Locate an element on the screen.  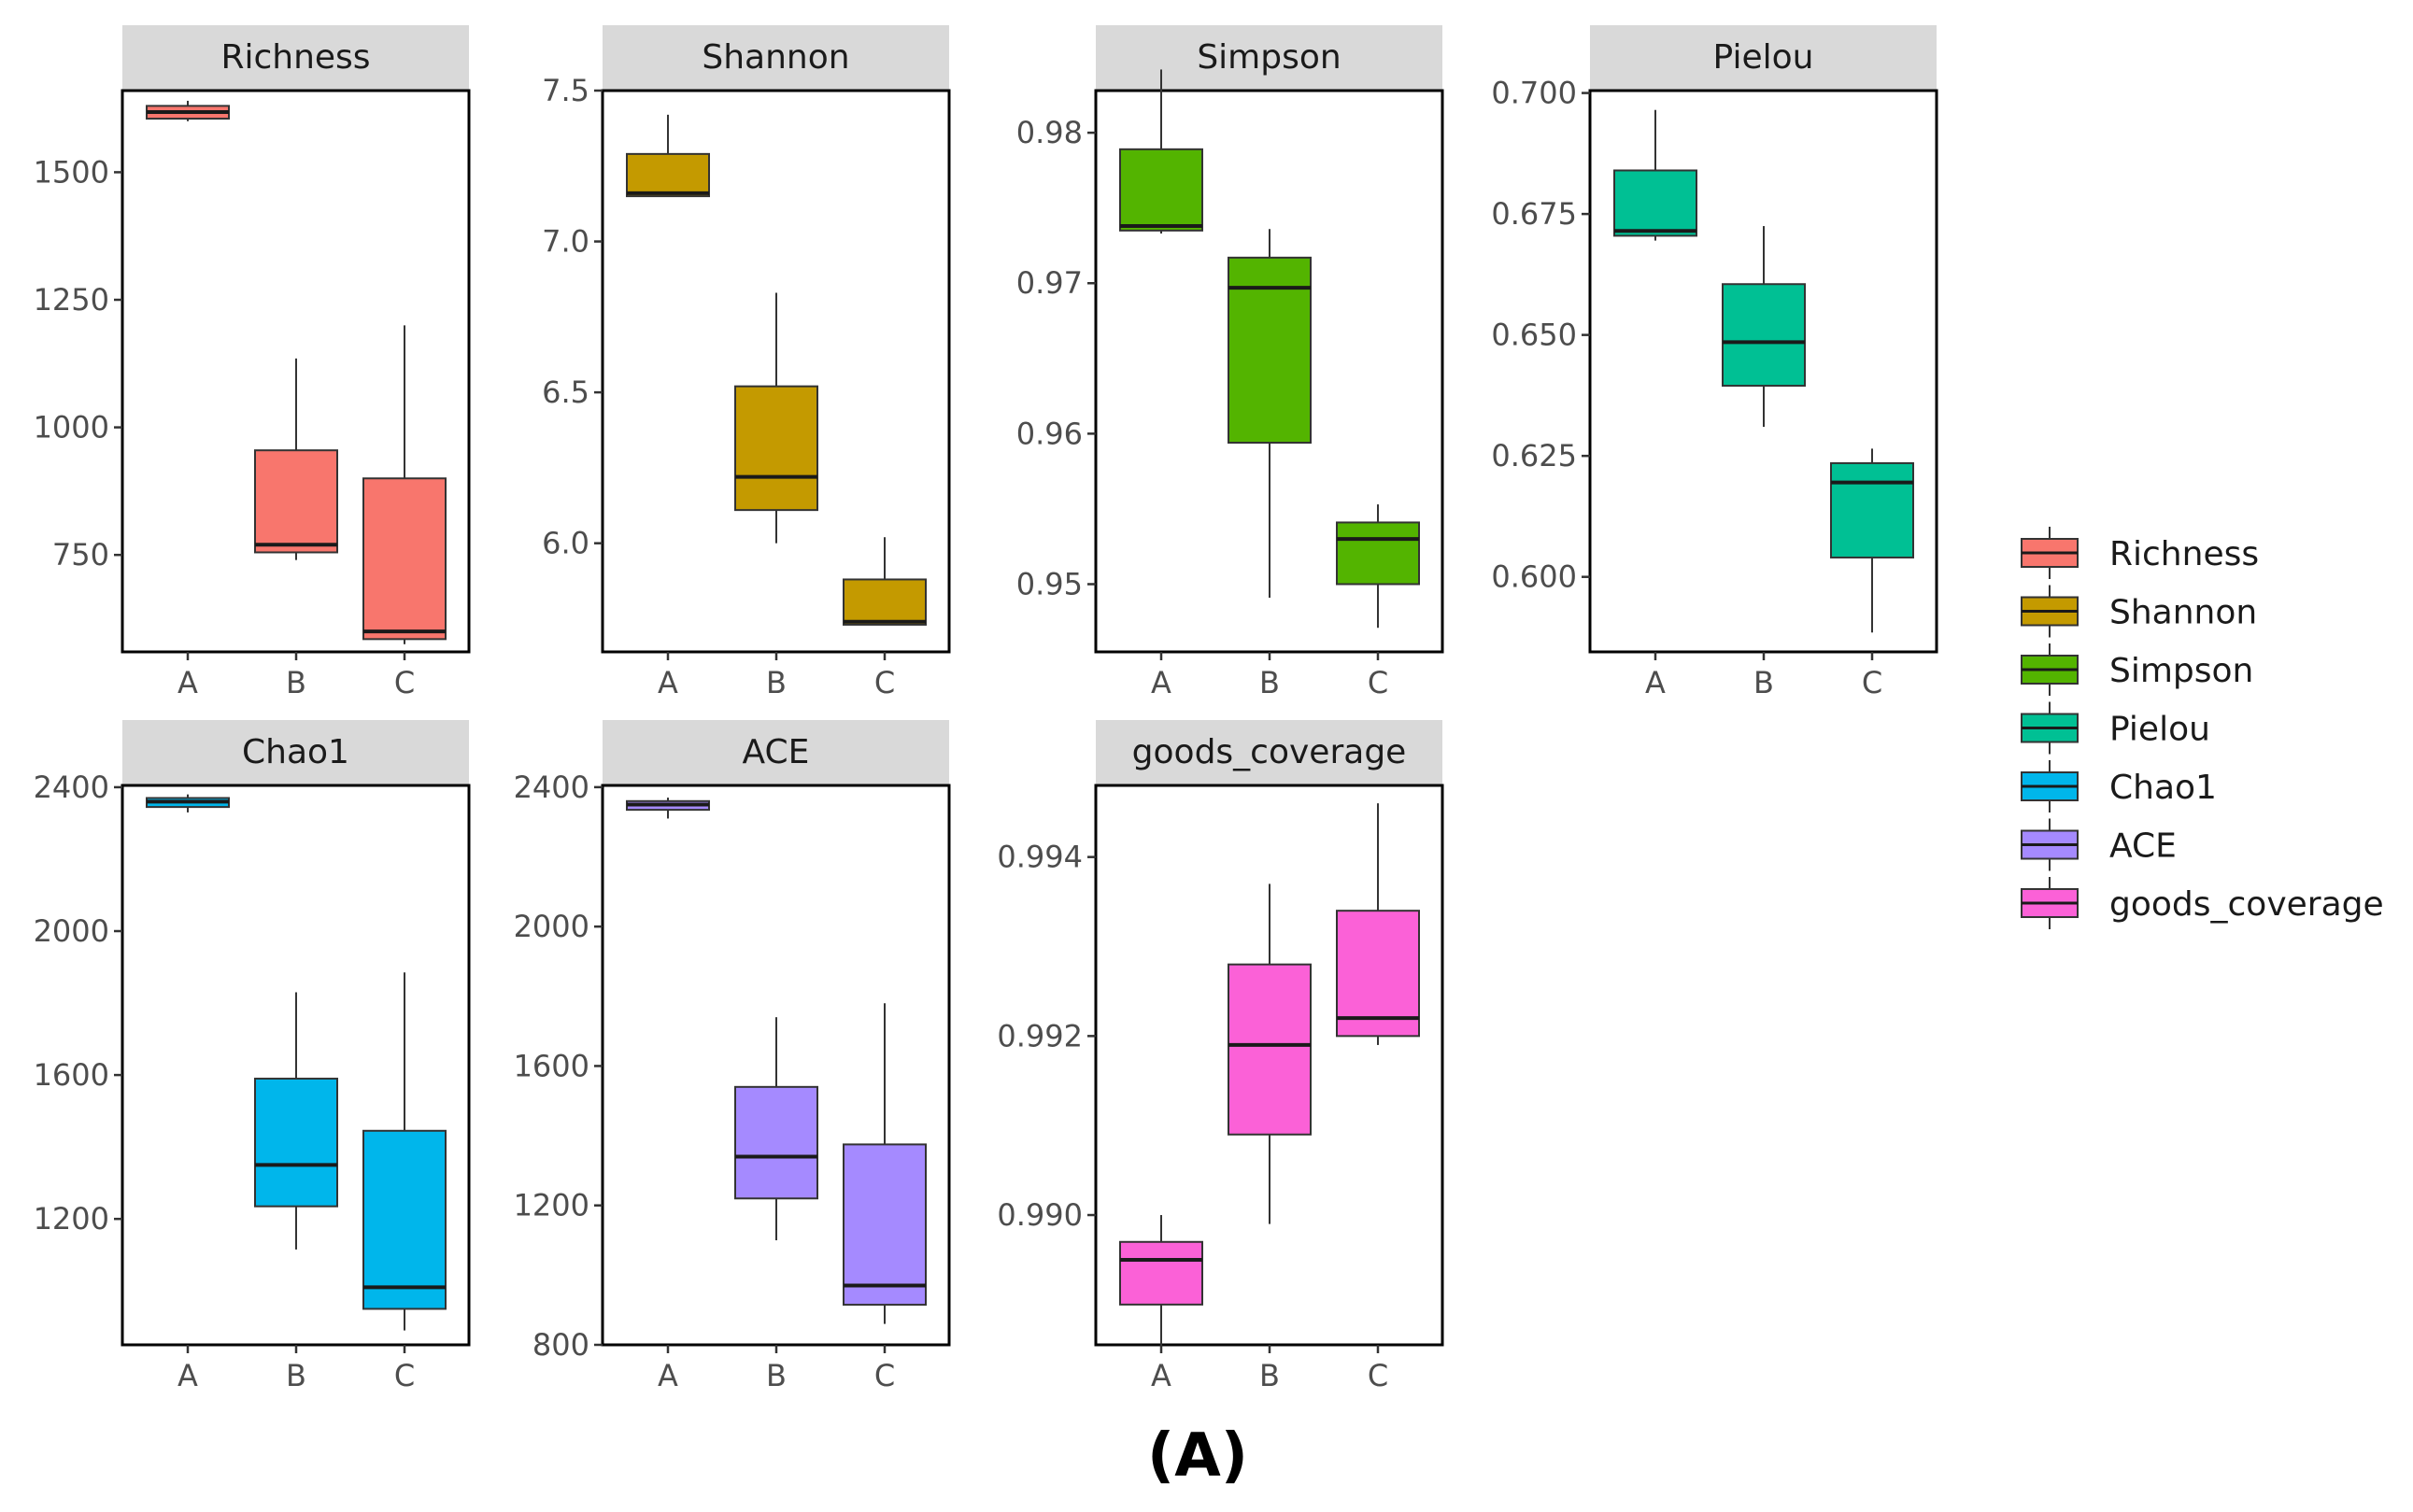
y-tick-label-pielou-2: 0.650 is located at coordinates (1534, 335).